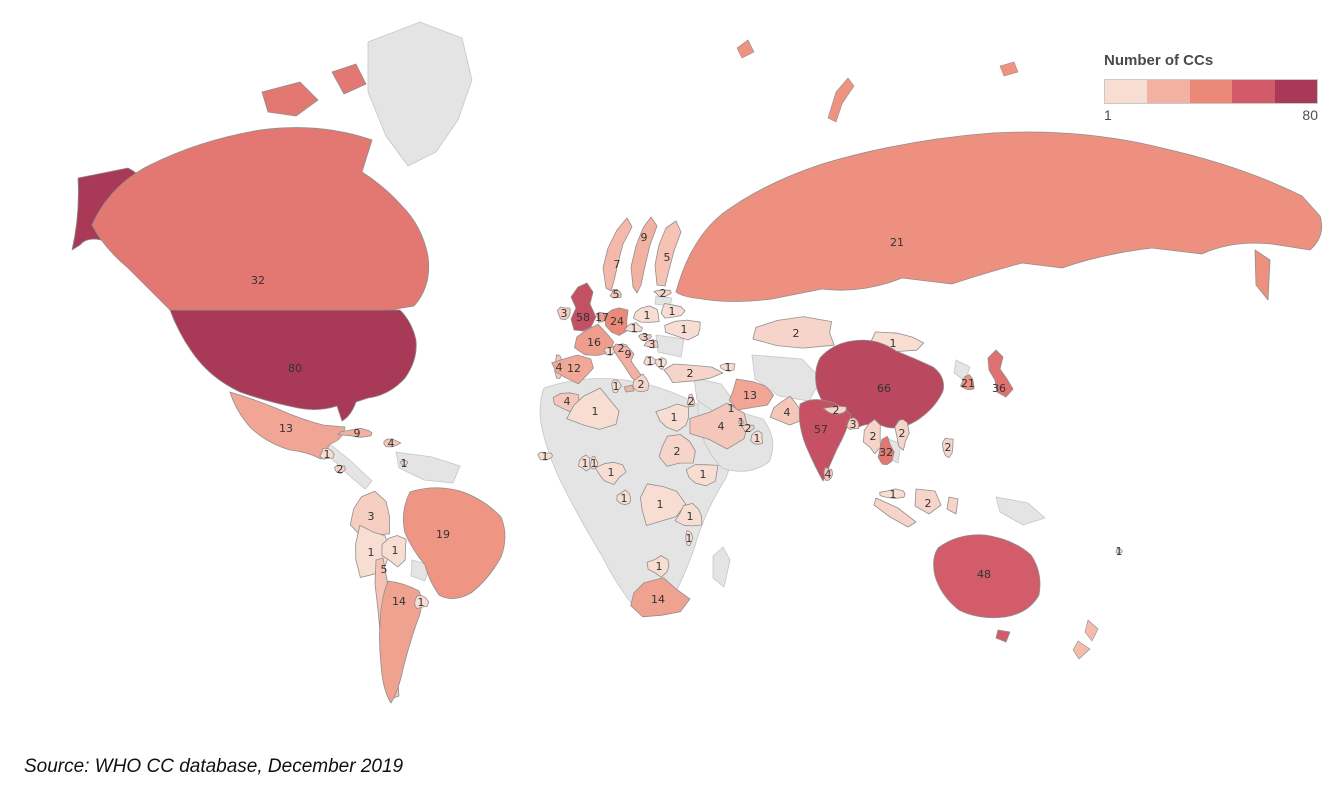  Describe the element at coordinates (658, 599) in the screenshot. I see `country-value-label: 14` at that location.